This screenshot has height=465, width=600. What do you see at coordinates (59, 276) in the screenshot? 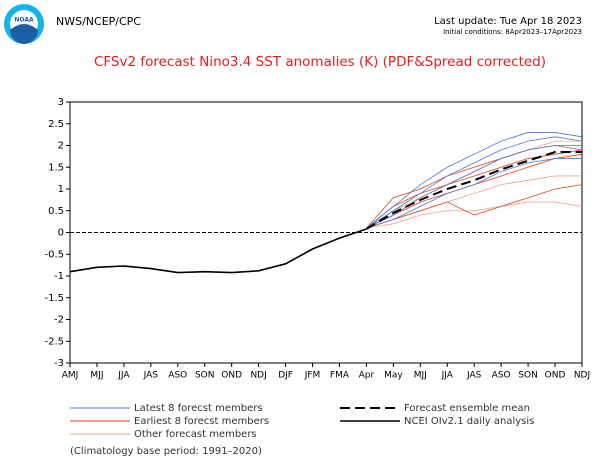
I see `y-tick-label: -1` at bounding box center [59, 276].